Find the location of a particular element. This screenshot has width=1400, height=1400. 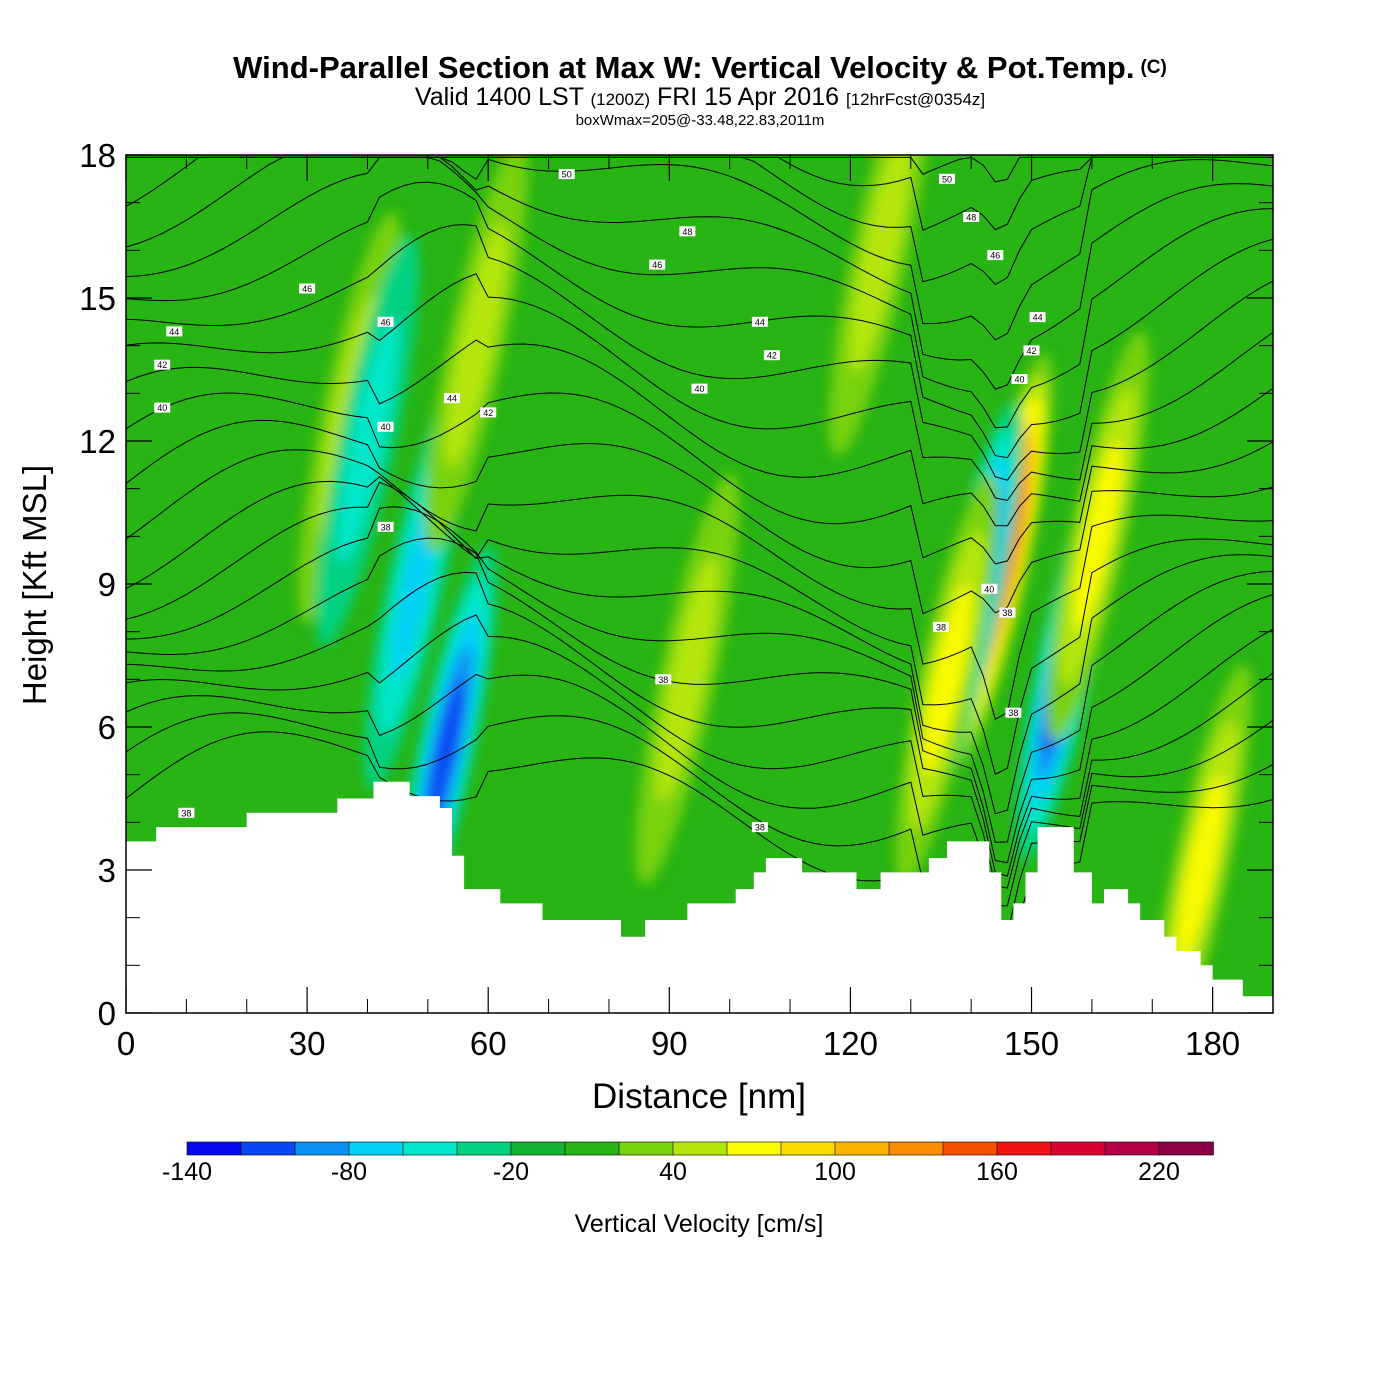

x-tick-label: 60 is located at coordinates (488, 1043).